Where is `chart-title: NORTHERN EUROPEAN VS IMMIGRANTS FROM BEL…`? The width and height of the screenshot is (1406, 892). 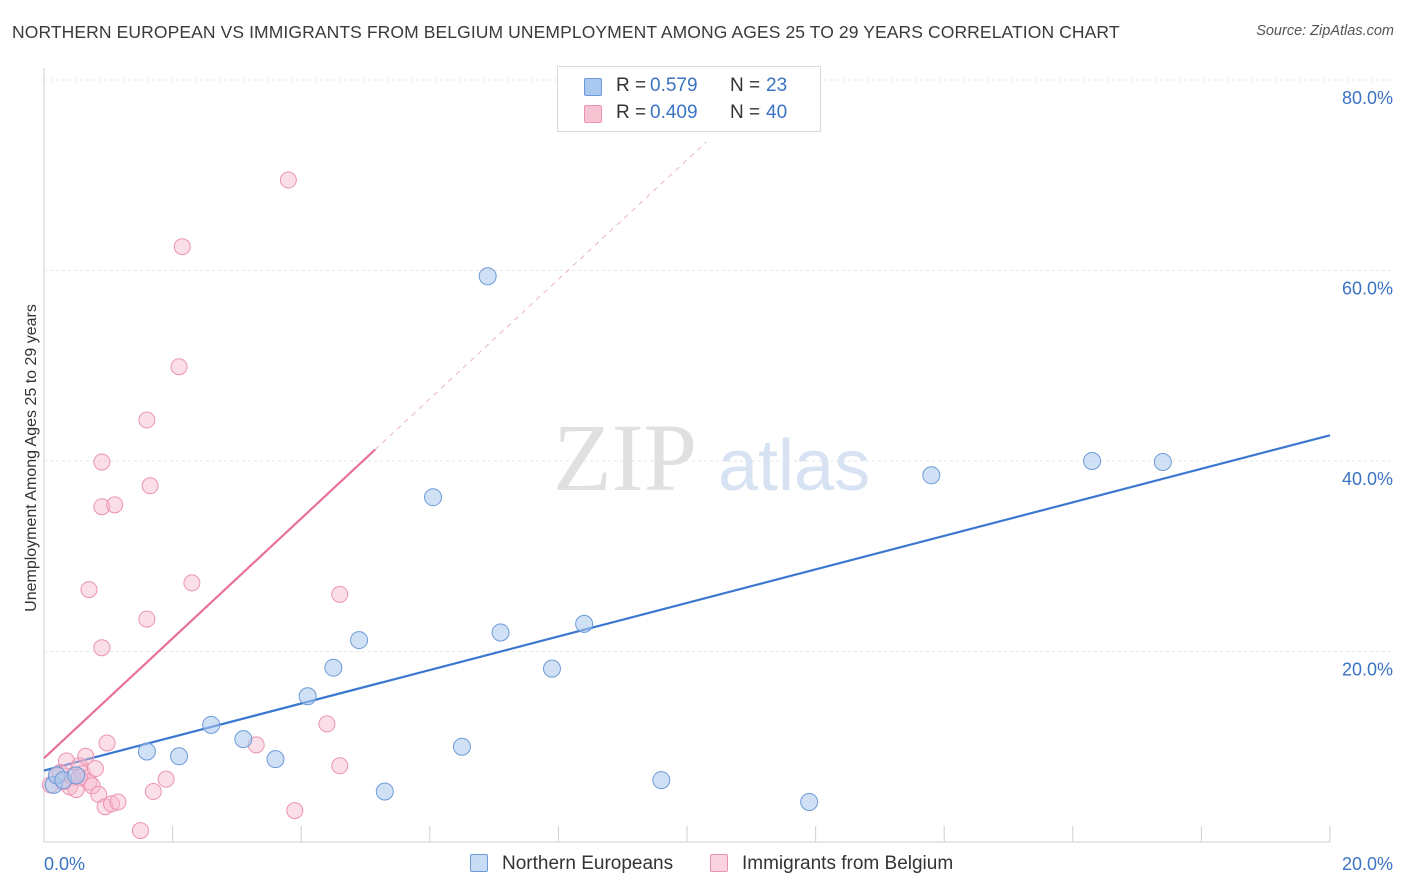
chart-title: NORTHERN EUROPEAN VS IMMIGRANTS FROM BEL… is located at coordinates (566, 32).